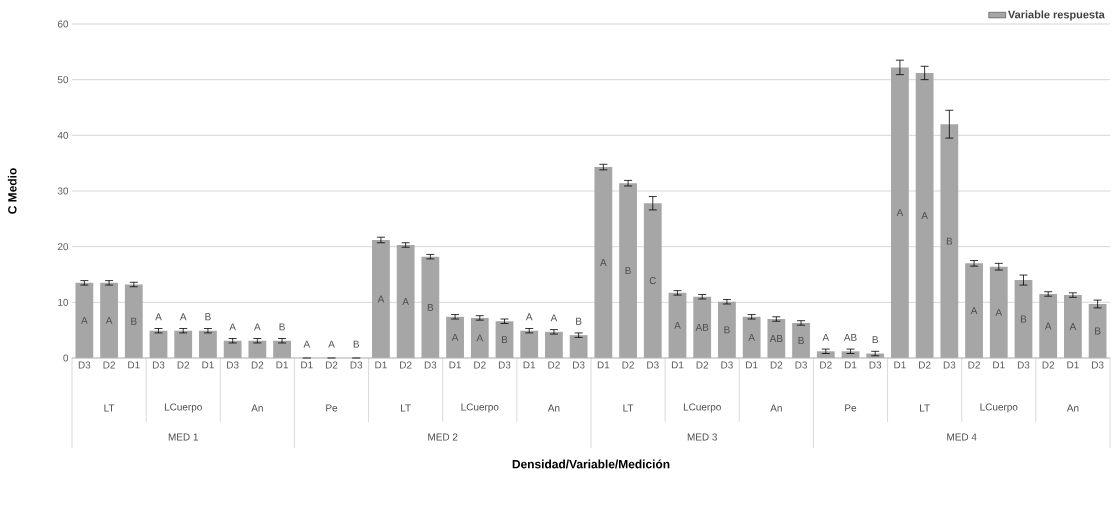 The width and height of the screenshot is (1115, 505). Describe the element at coordinates (63, 247) in the screenshot. I see `y-tick-label: 20` at that location.